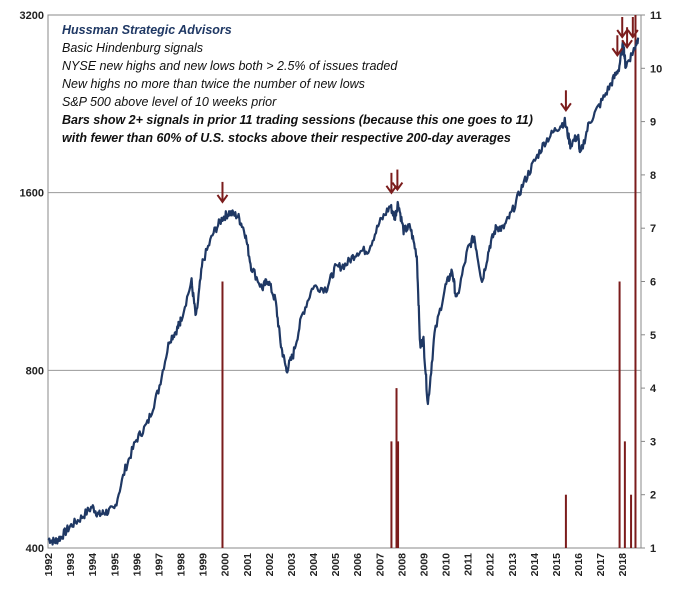 Image resolution: width=675 pixels, height=593 pixels. What do you see at coordinates (653, 496) in the screenshot?
I see `right-tick-label: 2` at bounding box center [653, 496].